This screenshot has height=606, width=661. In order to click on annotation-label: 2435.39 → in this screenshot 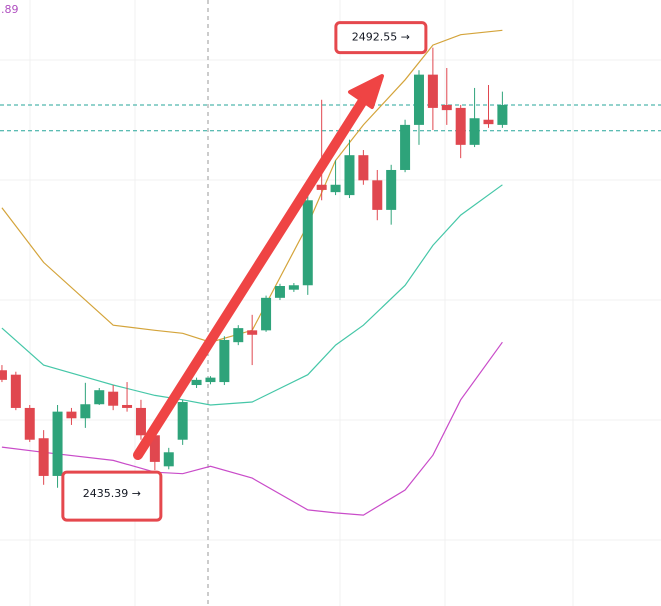, I will do `click(112, 493)`.